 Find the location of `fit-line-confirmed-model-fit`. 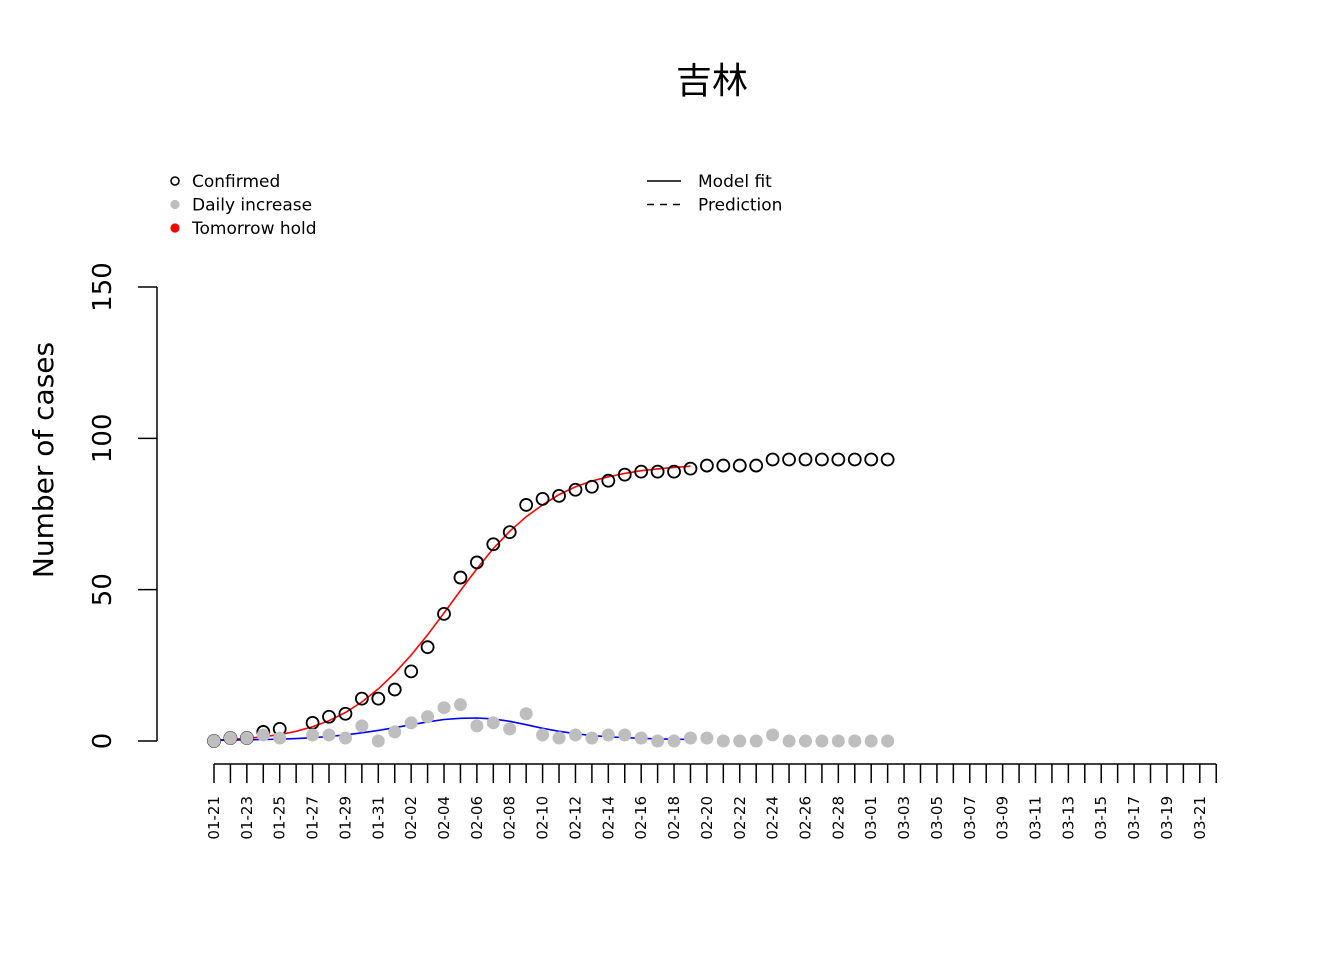

fit-line-confirmed-model-fit is located at coordinates (452, 603).